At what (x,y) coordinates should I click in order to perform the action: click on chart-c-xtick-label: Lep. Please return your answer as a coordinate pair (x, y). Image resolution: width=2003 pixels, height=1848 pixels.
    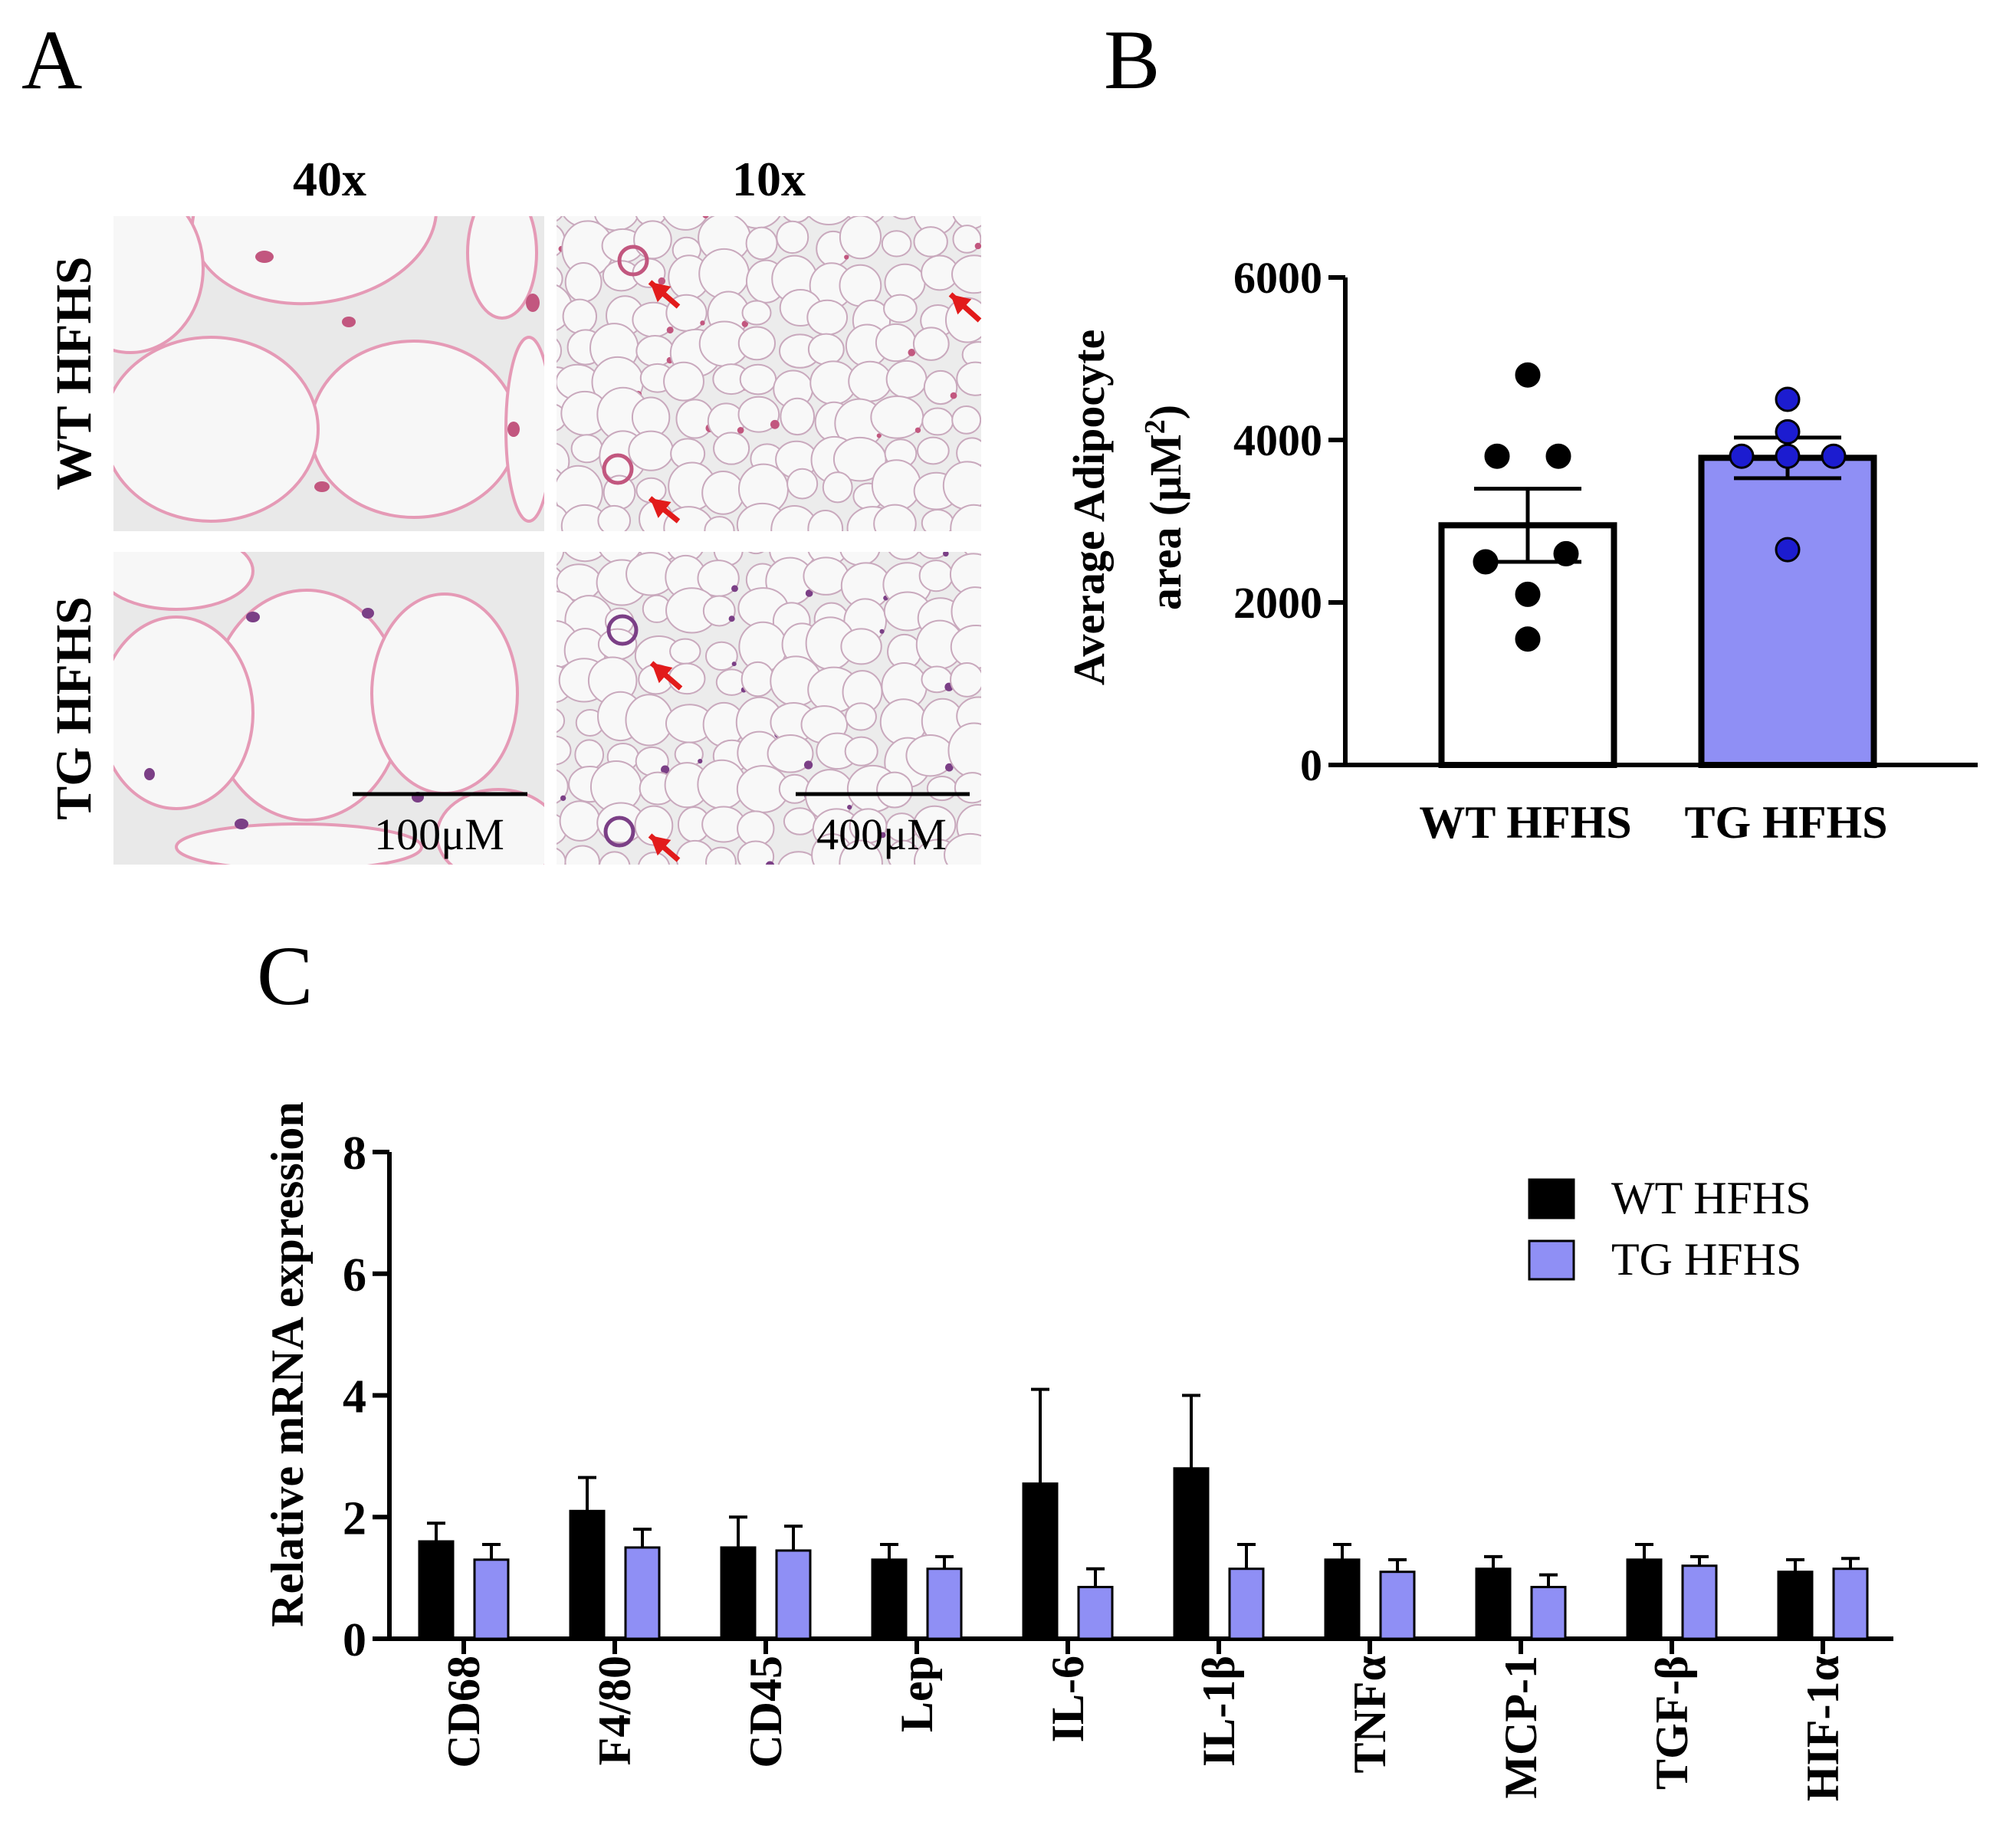
    Looking at the image, I should click on (917, 1694).